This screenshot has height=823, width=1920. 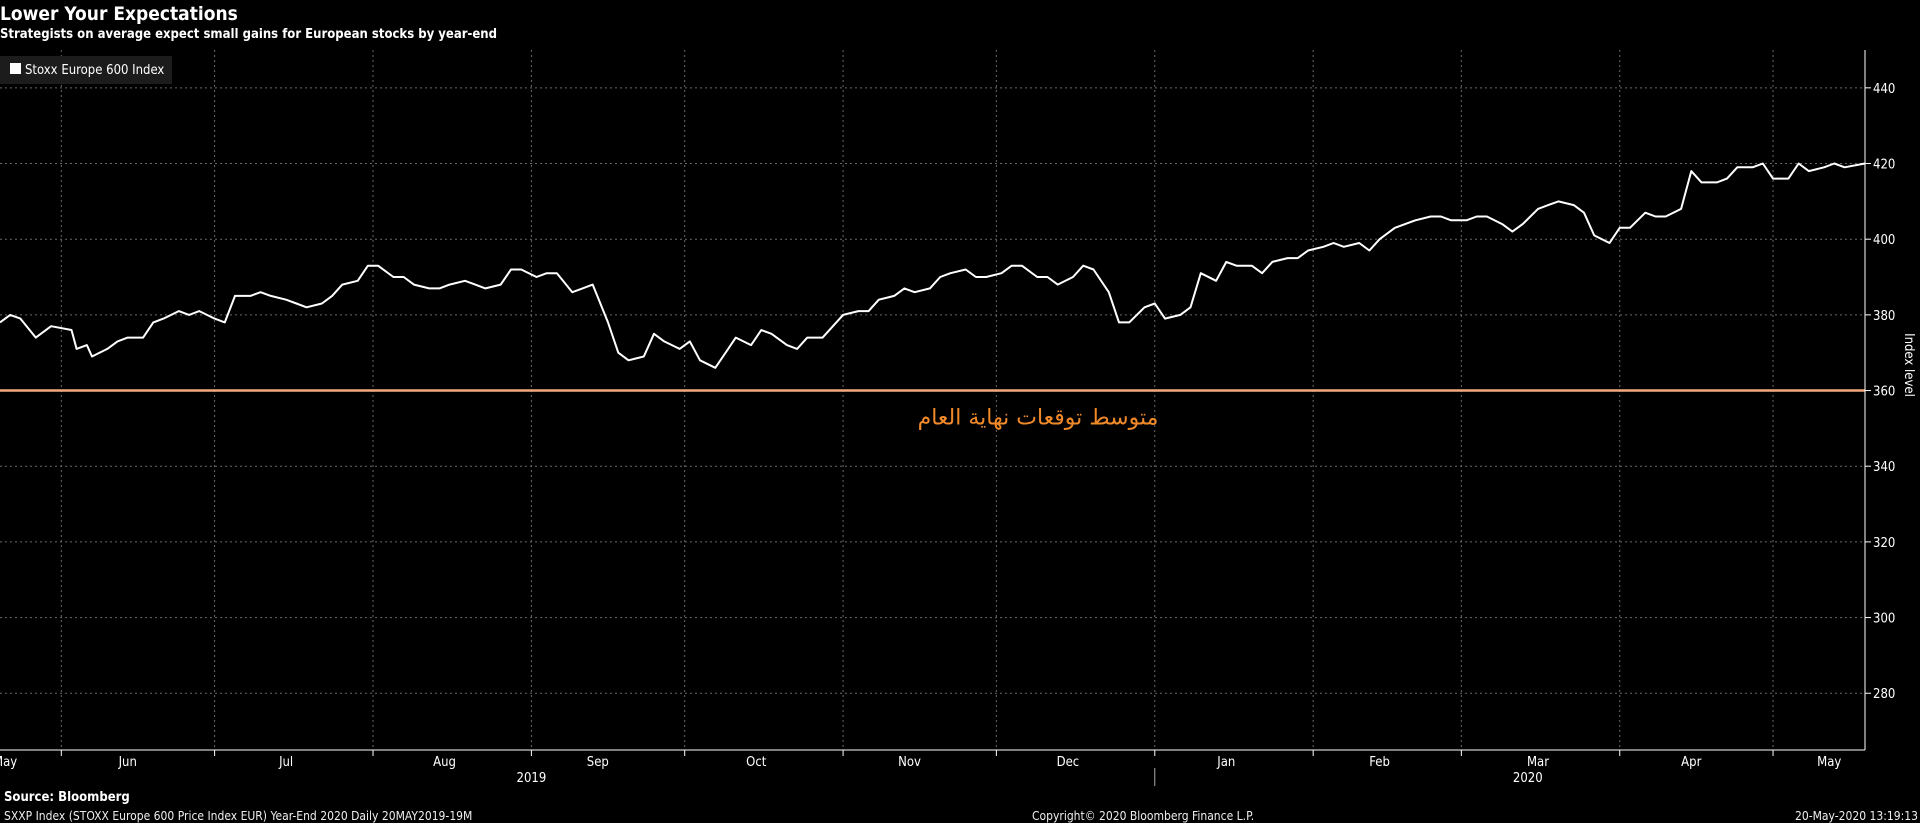 What do you see at coordinates (1884, 543) in the screenshot?
I see `y-tick-label: 320` at bounding box center [1884, 543].